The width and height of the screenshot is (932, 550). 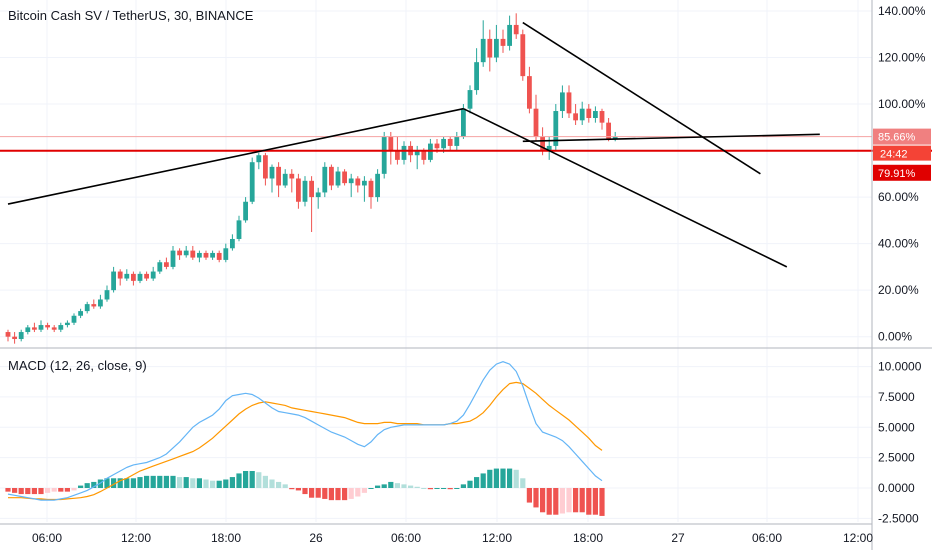 What do you see at coordinates (858, 538) in the screenshot?
I see `time-tick-label: 12:00` at bounding box center [858, 538].